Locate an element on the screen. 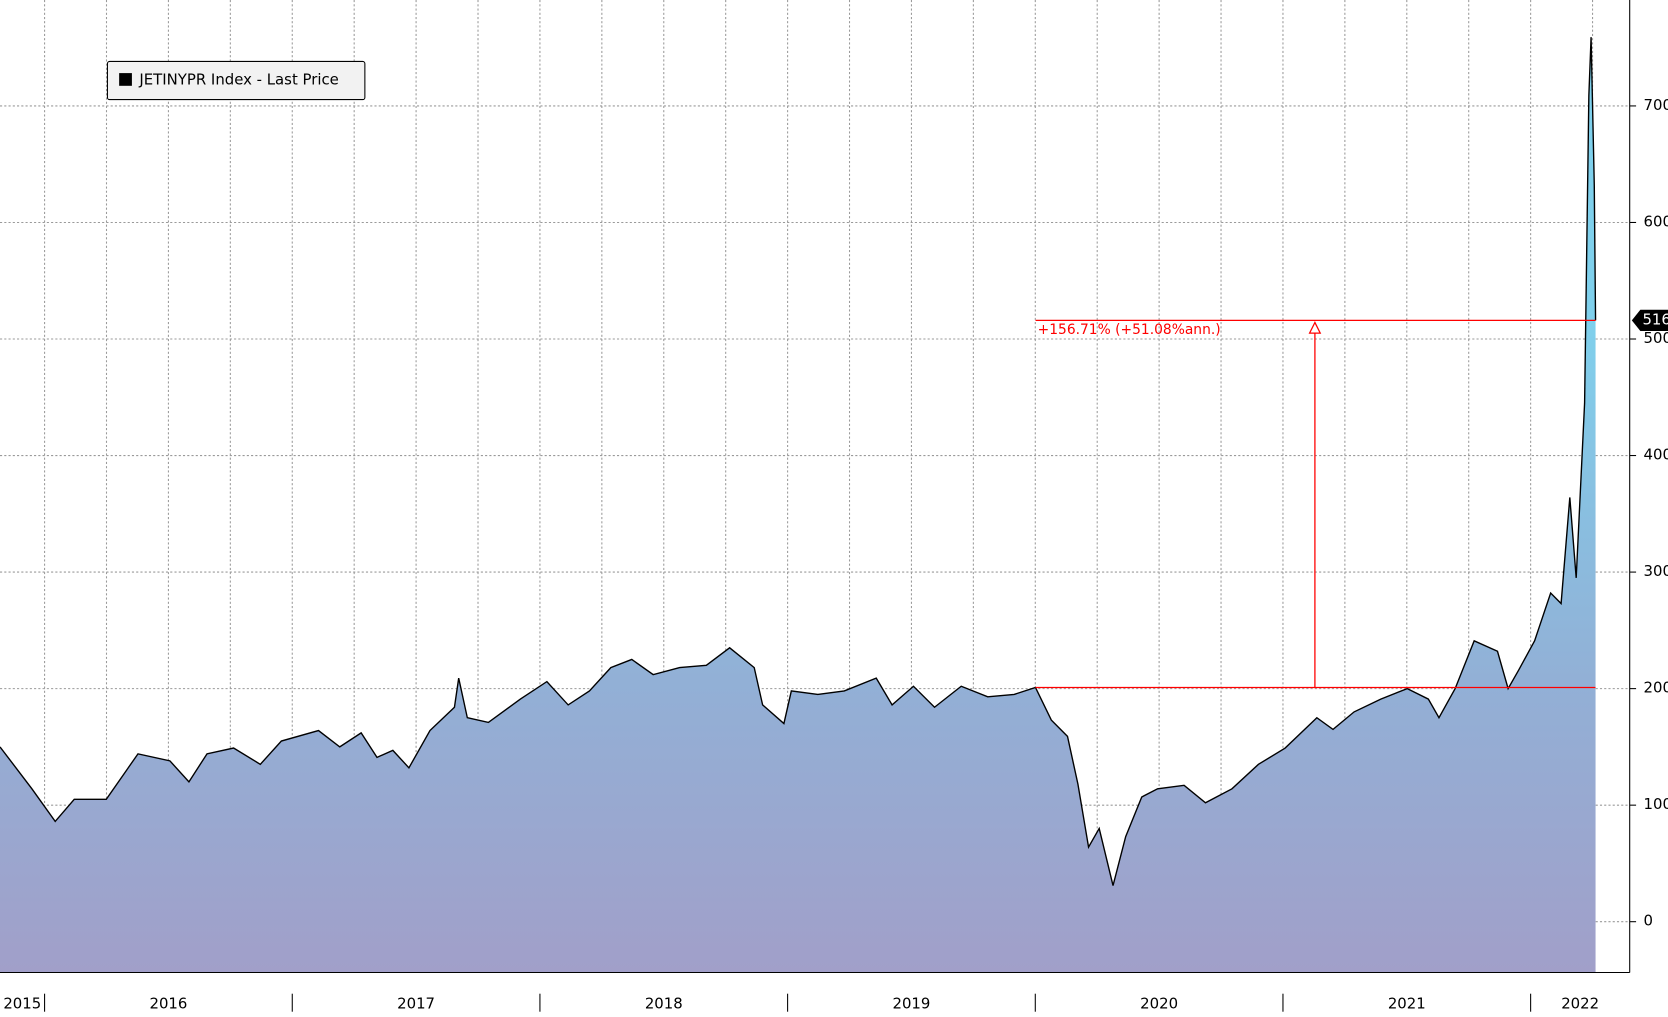  annotation-label: +156.71% (+51.08%ann.) is located at coordinates (1129, 330).